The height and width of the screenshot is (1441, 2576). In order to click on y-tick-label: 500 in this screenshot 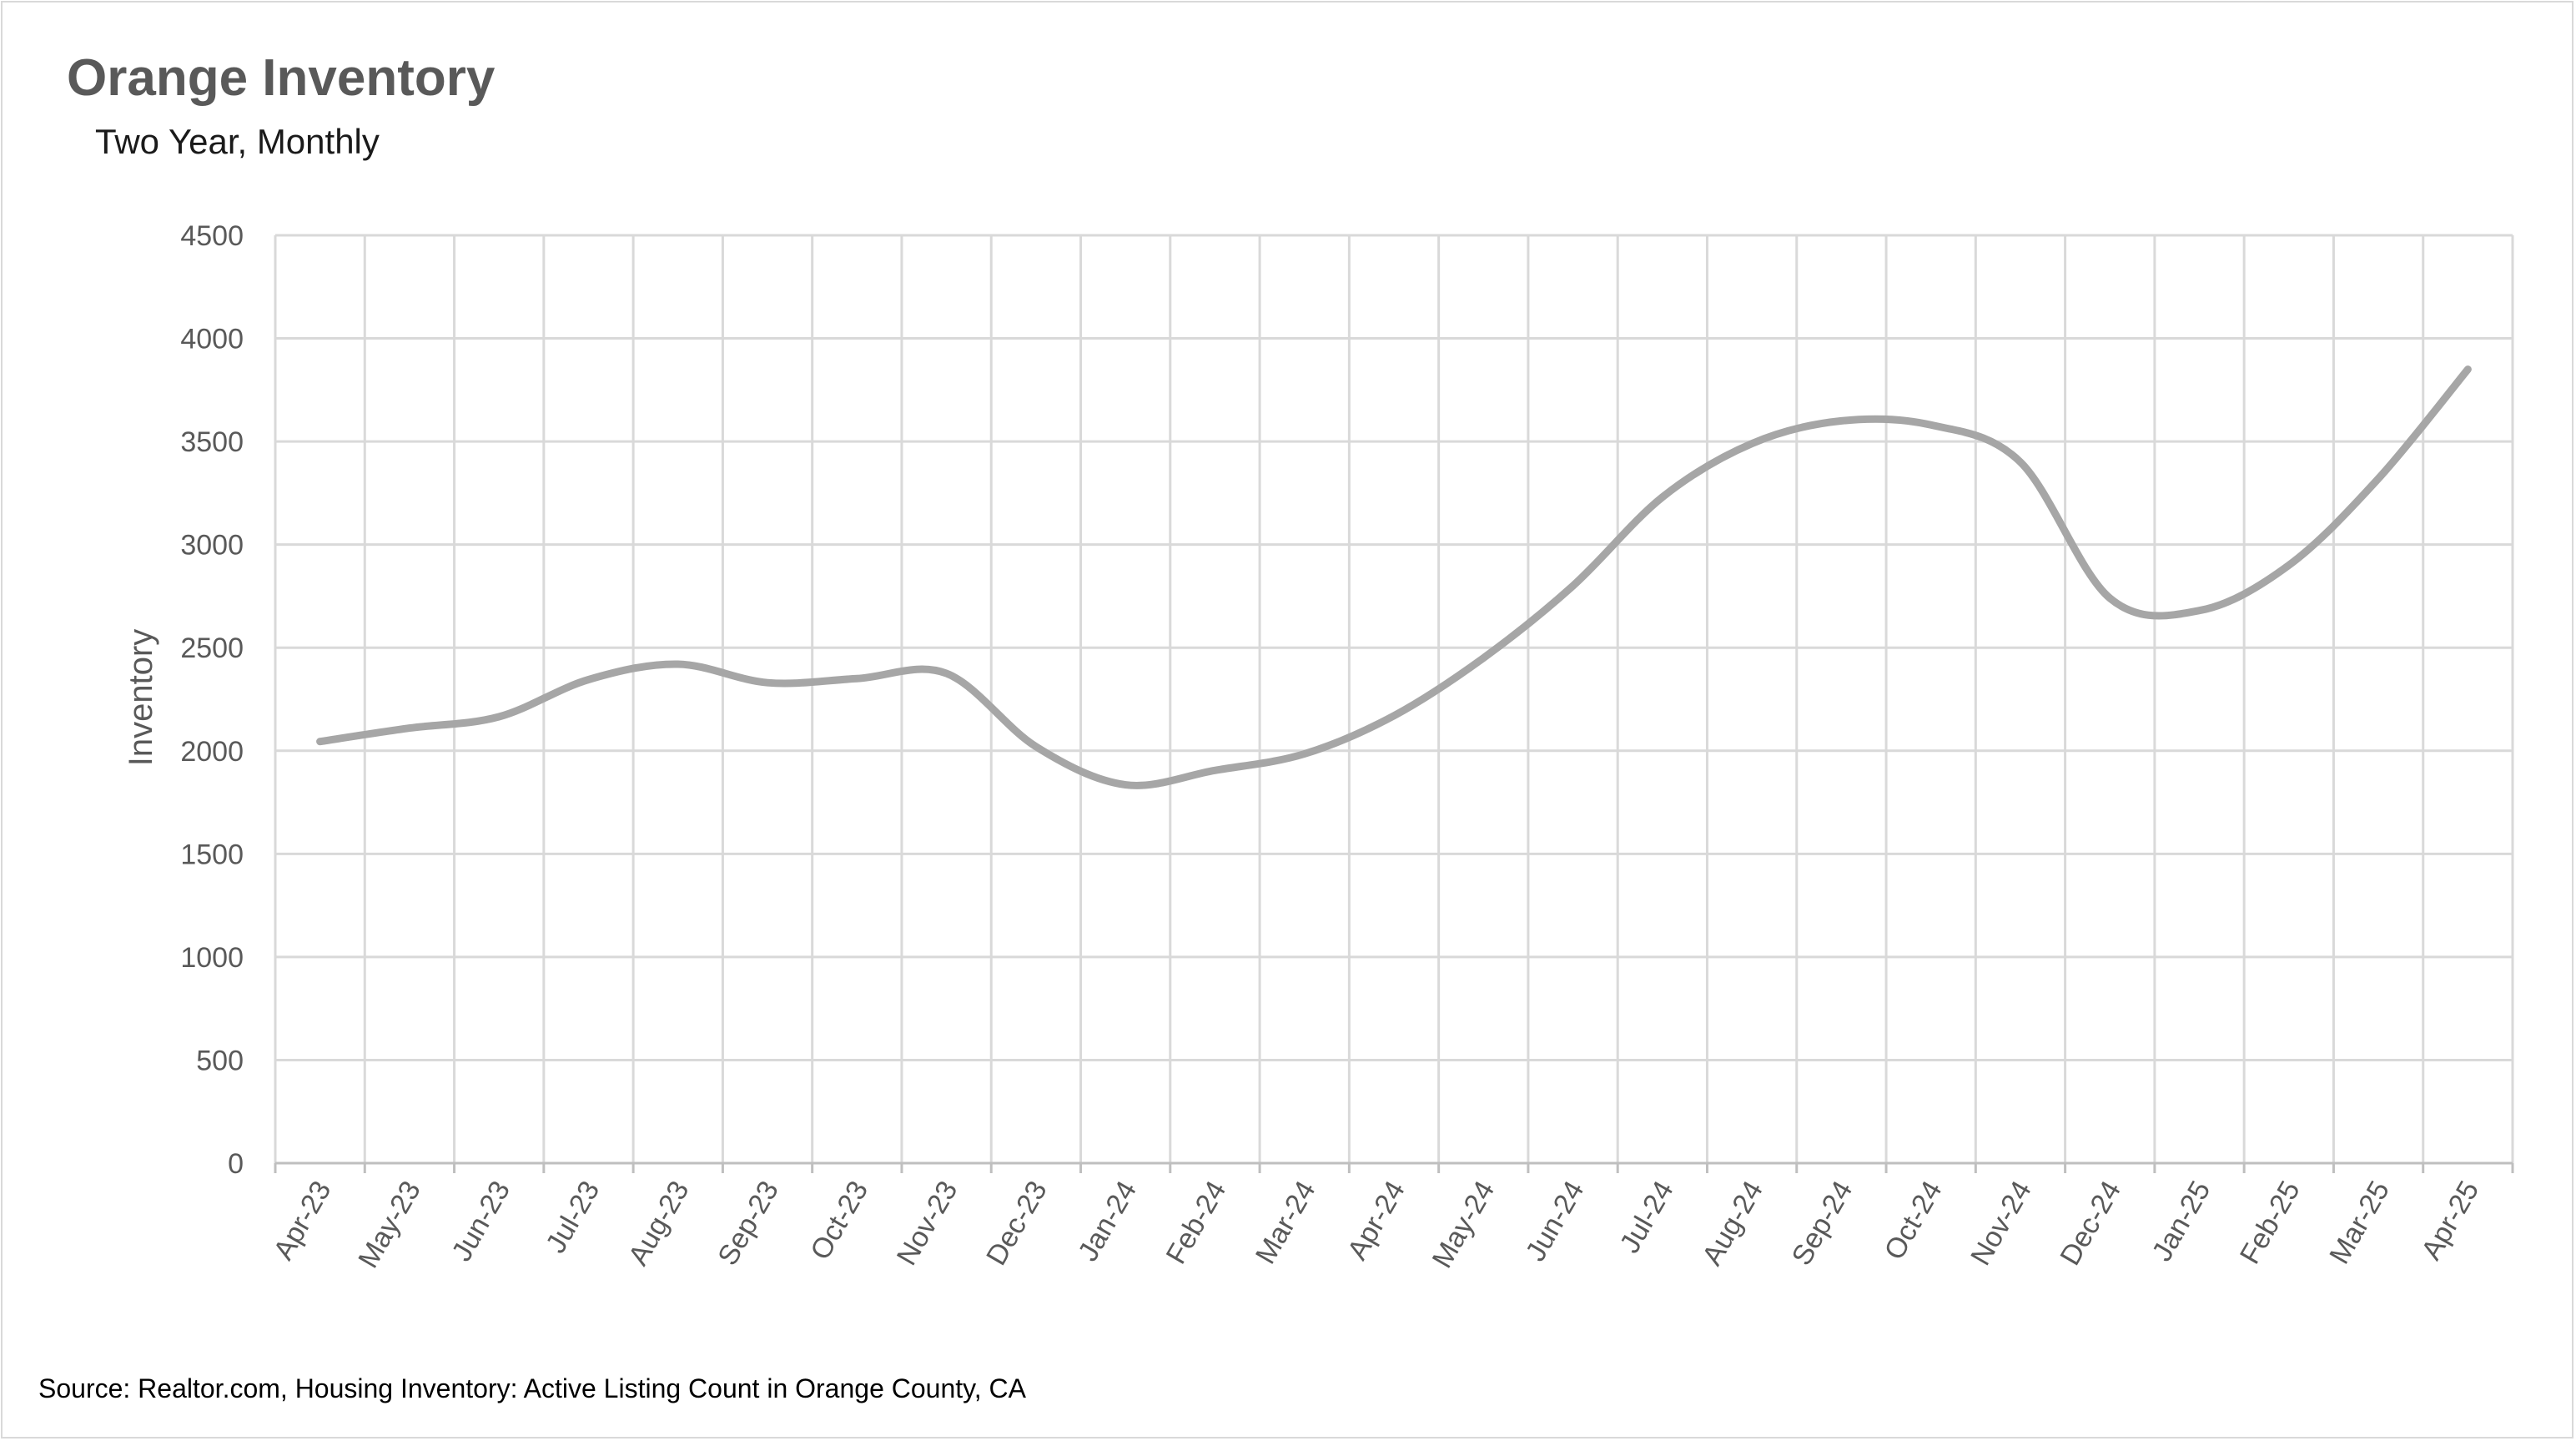, I will do `click(220, 1061)`.